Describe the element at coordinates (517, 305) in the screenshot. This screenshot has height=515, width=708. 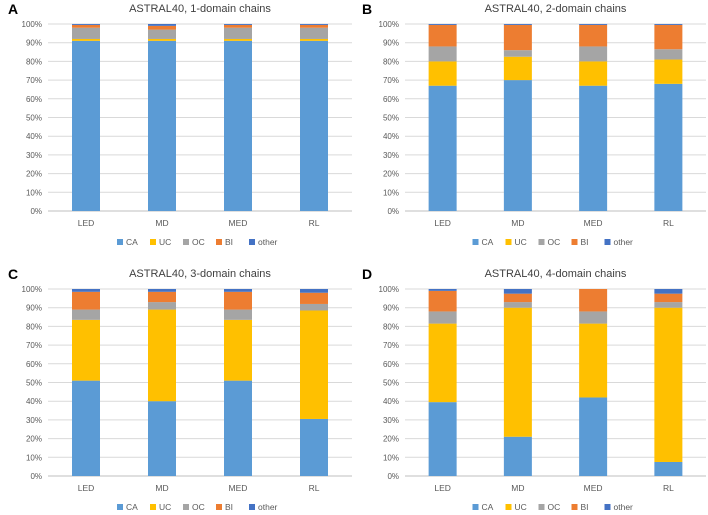
I see `bar-md-oc` at that location.